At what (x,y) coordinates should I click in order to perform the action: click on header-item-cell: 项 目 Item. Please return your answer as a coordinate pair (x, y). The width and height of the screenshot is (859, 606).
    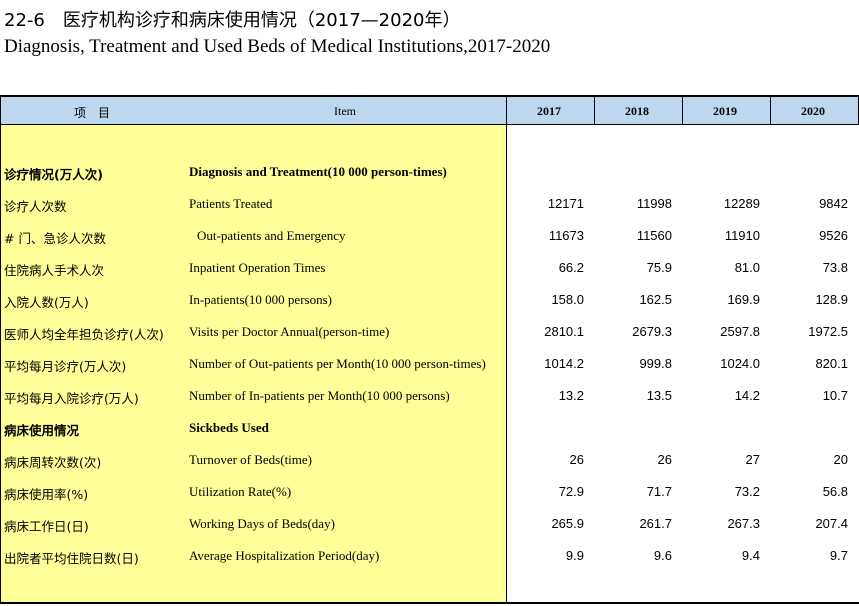
    Looking at the image, I should click on (253, 110).